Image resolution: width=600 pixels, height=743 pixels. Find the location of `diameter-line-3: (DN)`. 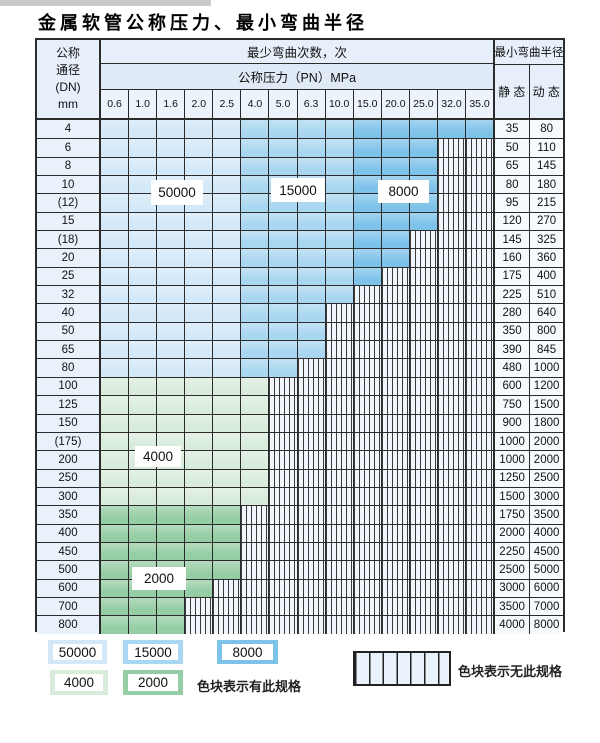

diameter-line-3: (DN) is located at coordinates (68, 87).